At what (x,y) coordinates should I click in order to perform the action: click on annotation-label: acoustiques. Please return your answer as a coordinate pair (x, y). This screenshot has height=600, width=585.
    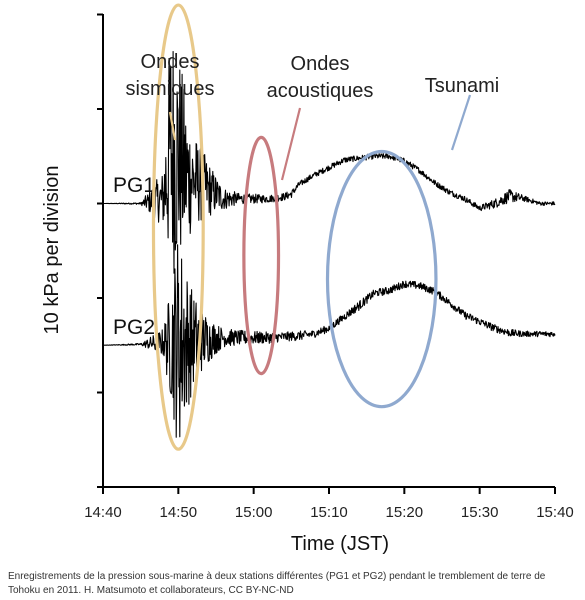
    Looking at the image, I should click on (320, 91).